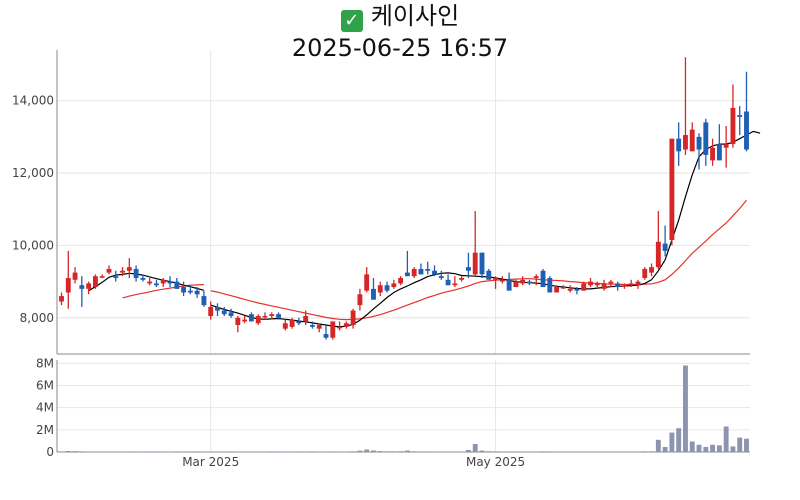 Image resolution: width=800 pixels, height=500 pixels. What do you see at coordinates (400, 16) in the screenshot?
I see `chart-title-name: ✓ 케이사인` at bounding box center [400, 16].